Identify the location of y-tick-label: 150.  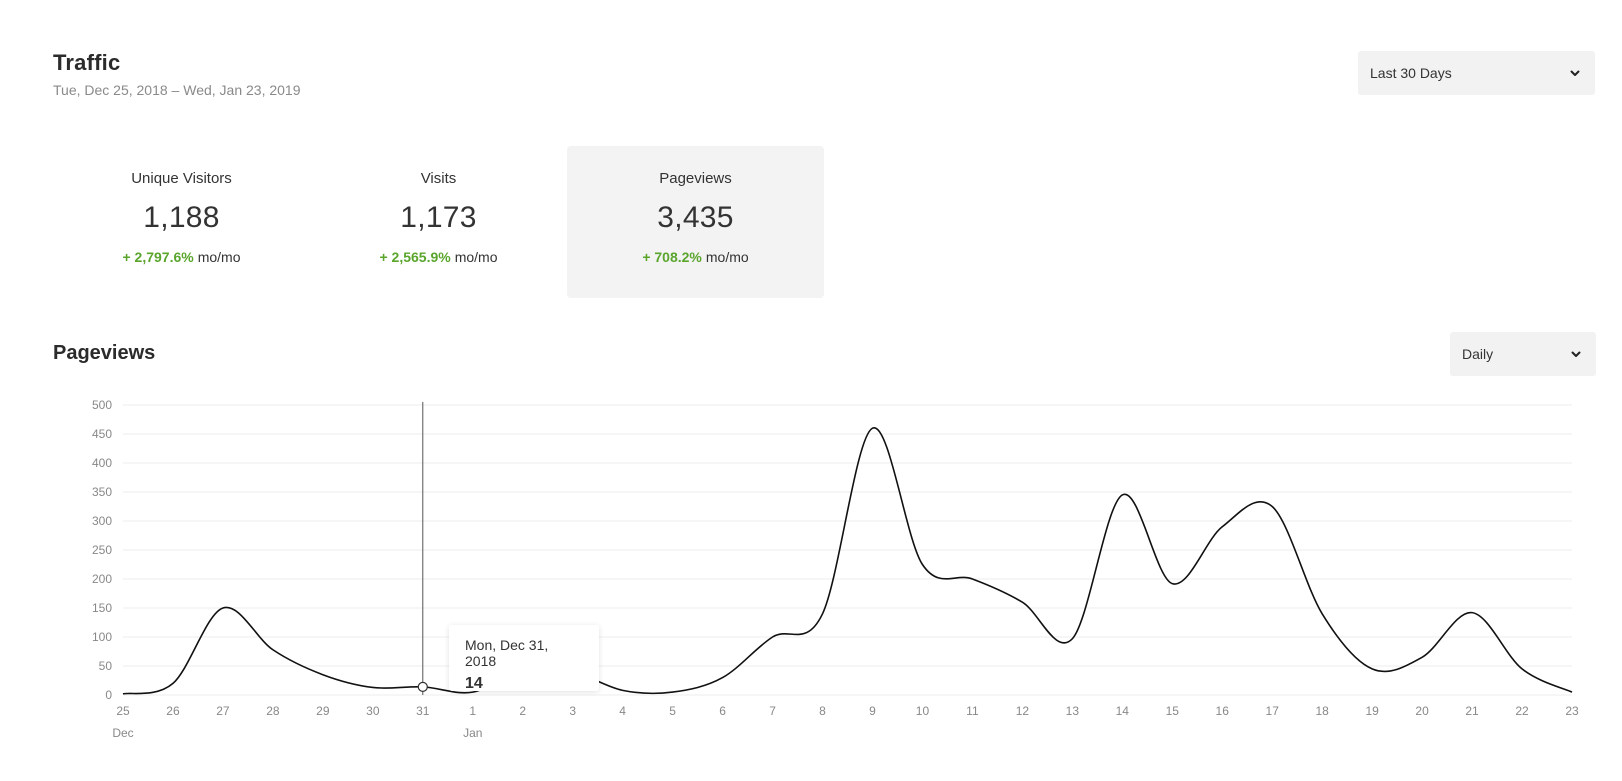
(102, 608).